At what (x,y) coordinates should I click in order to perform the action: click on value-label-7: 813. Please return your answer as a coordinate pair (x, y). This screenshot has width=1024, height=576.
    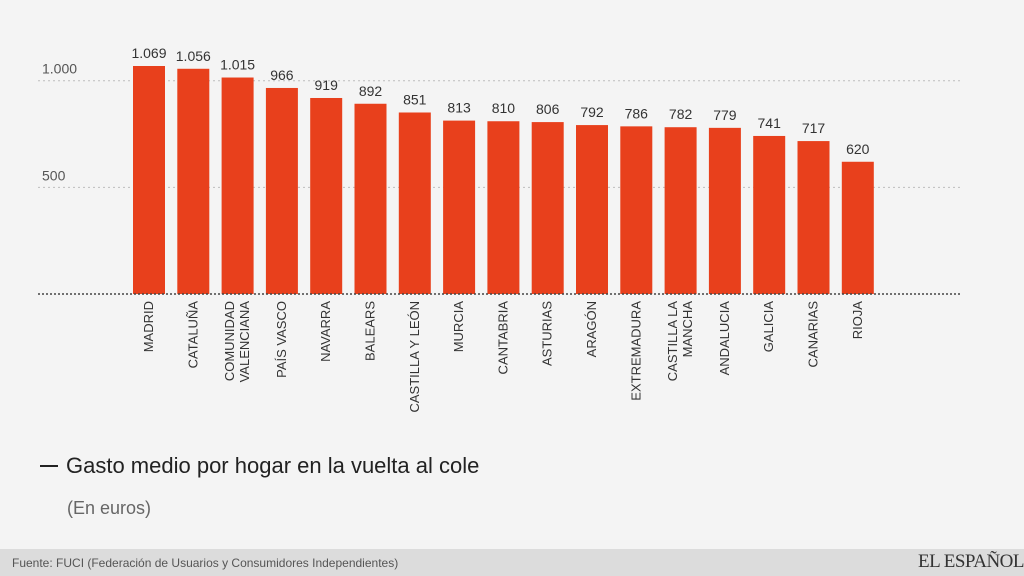
    Looking at the image, I should click on (459, 108).